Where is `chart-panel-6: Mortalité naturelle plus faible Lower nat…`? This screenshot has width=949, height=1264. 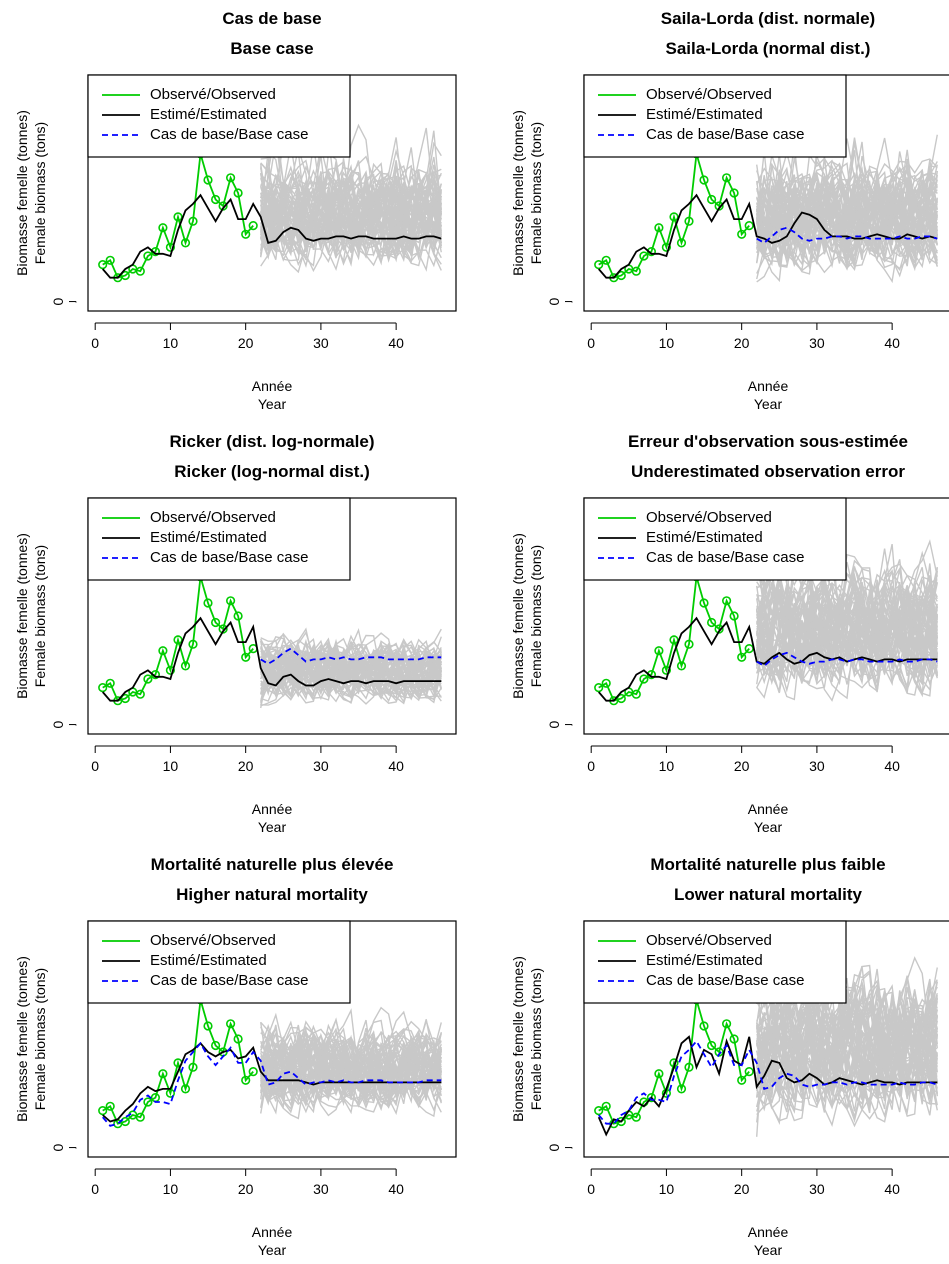
chart-panel-6: Mortalité naturelle plus faible Lower nat… is located at coordinates (729, 1056).